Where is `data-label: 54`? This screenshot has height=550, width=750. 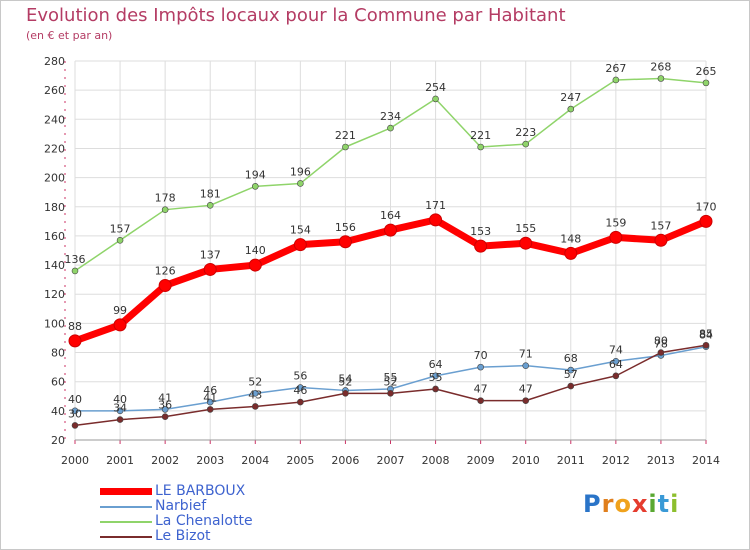 data-label: 54 is located at coordinates (345, 378).